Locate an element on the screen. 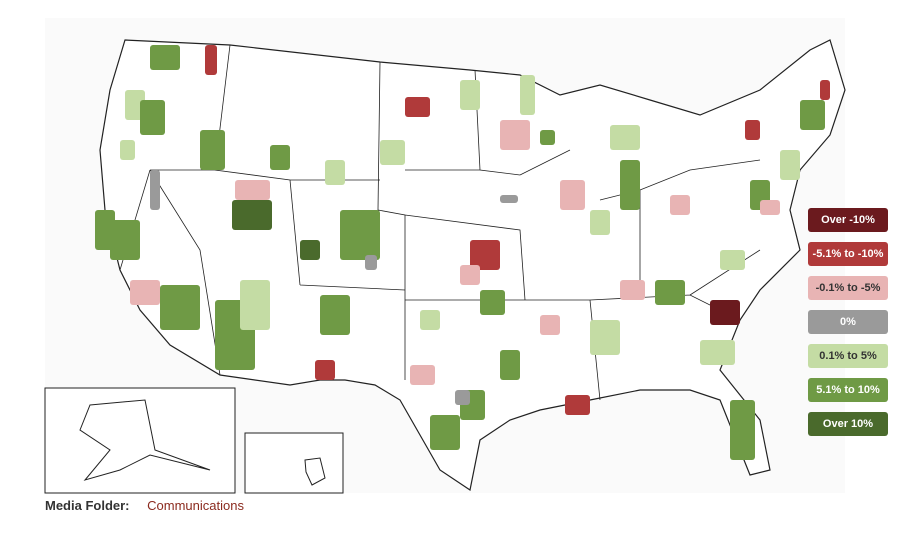  legend-item: 0% is located at coordinates (848, 322).